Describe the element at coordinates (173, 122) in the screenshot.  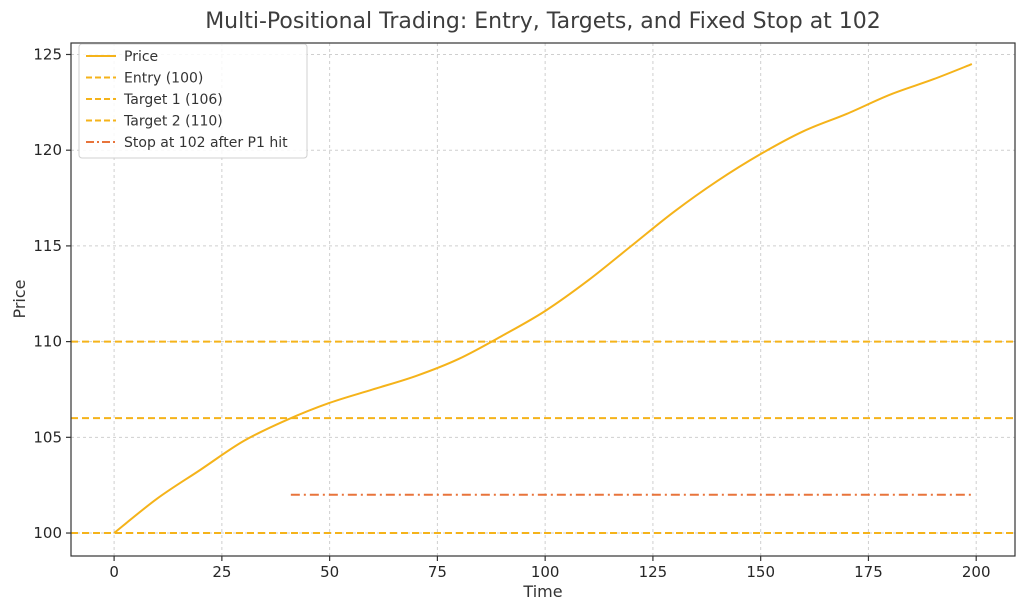
I see `legend-label: Target 2 (110)` at that location.